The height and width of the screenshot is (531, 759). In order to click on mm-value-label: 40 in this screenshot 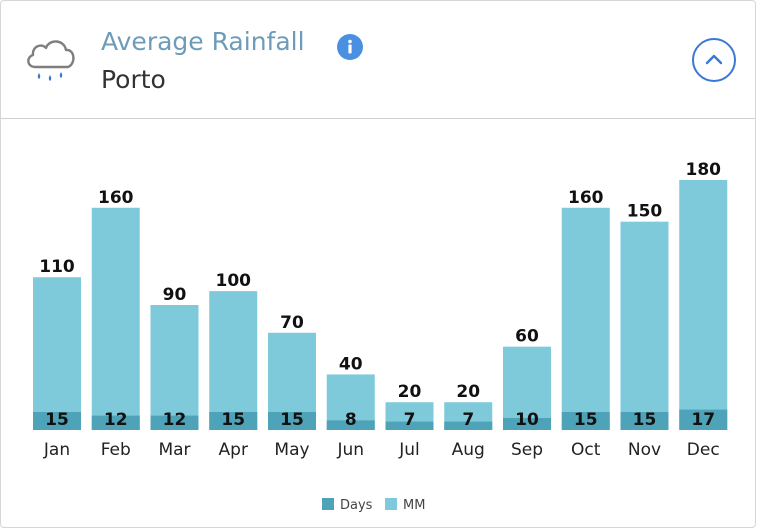, I will do `click(351, 364)`.